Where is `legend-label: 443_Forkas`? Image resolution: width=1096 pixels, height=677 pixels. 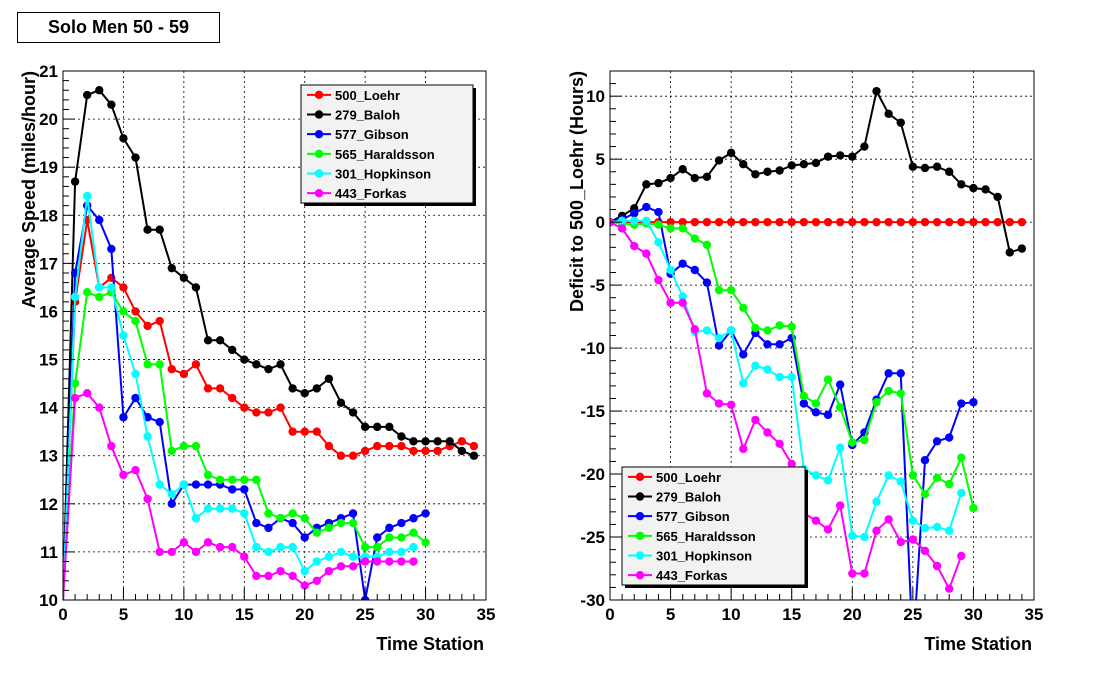 legend-label: 443_Forkas is located at coordinates (692, 575).